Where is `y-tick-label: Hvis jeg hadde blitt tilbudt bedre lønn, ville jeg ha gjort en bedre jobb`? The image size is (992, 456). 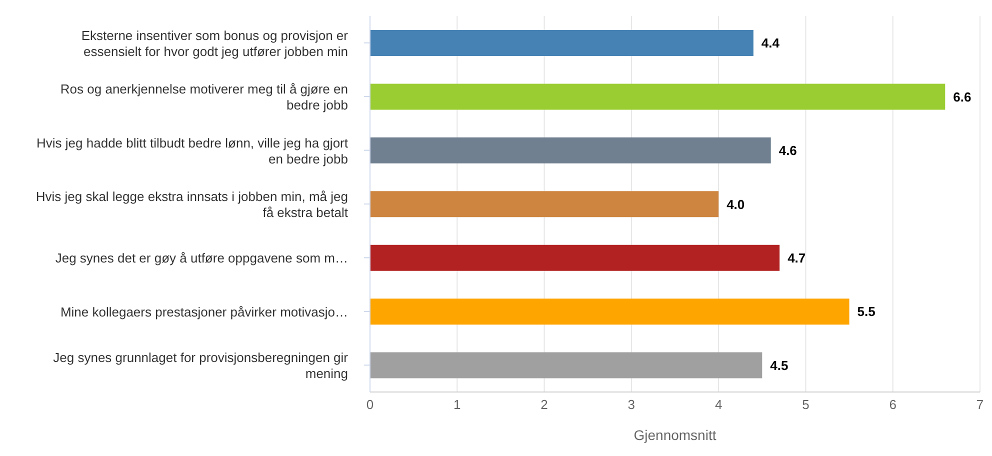 y-tick-label: Hvis jeg hadde blitt tilbudt bedre lønn, ville jeg ha gjort en bedre jobb is located at coordinates (192, 150).